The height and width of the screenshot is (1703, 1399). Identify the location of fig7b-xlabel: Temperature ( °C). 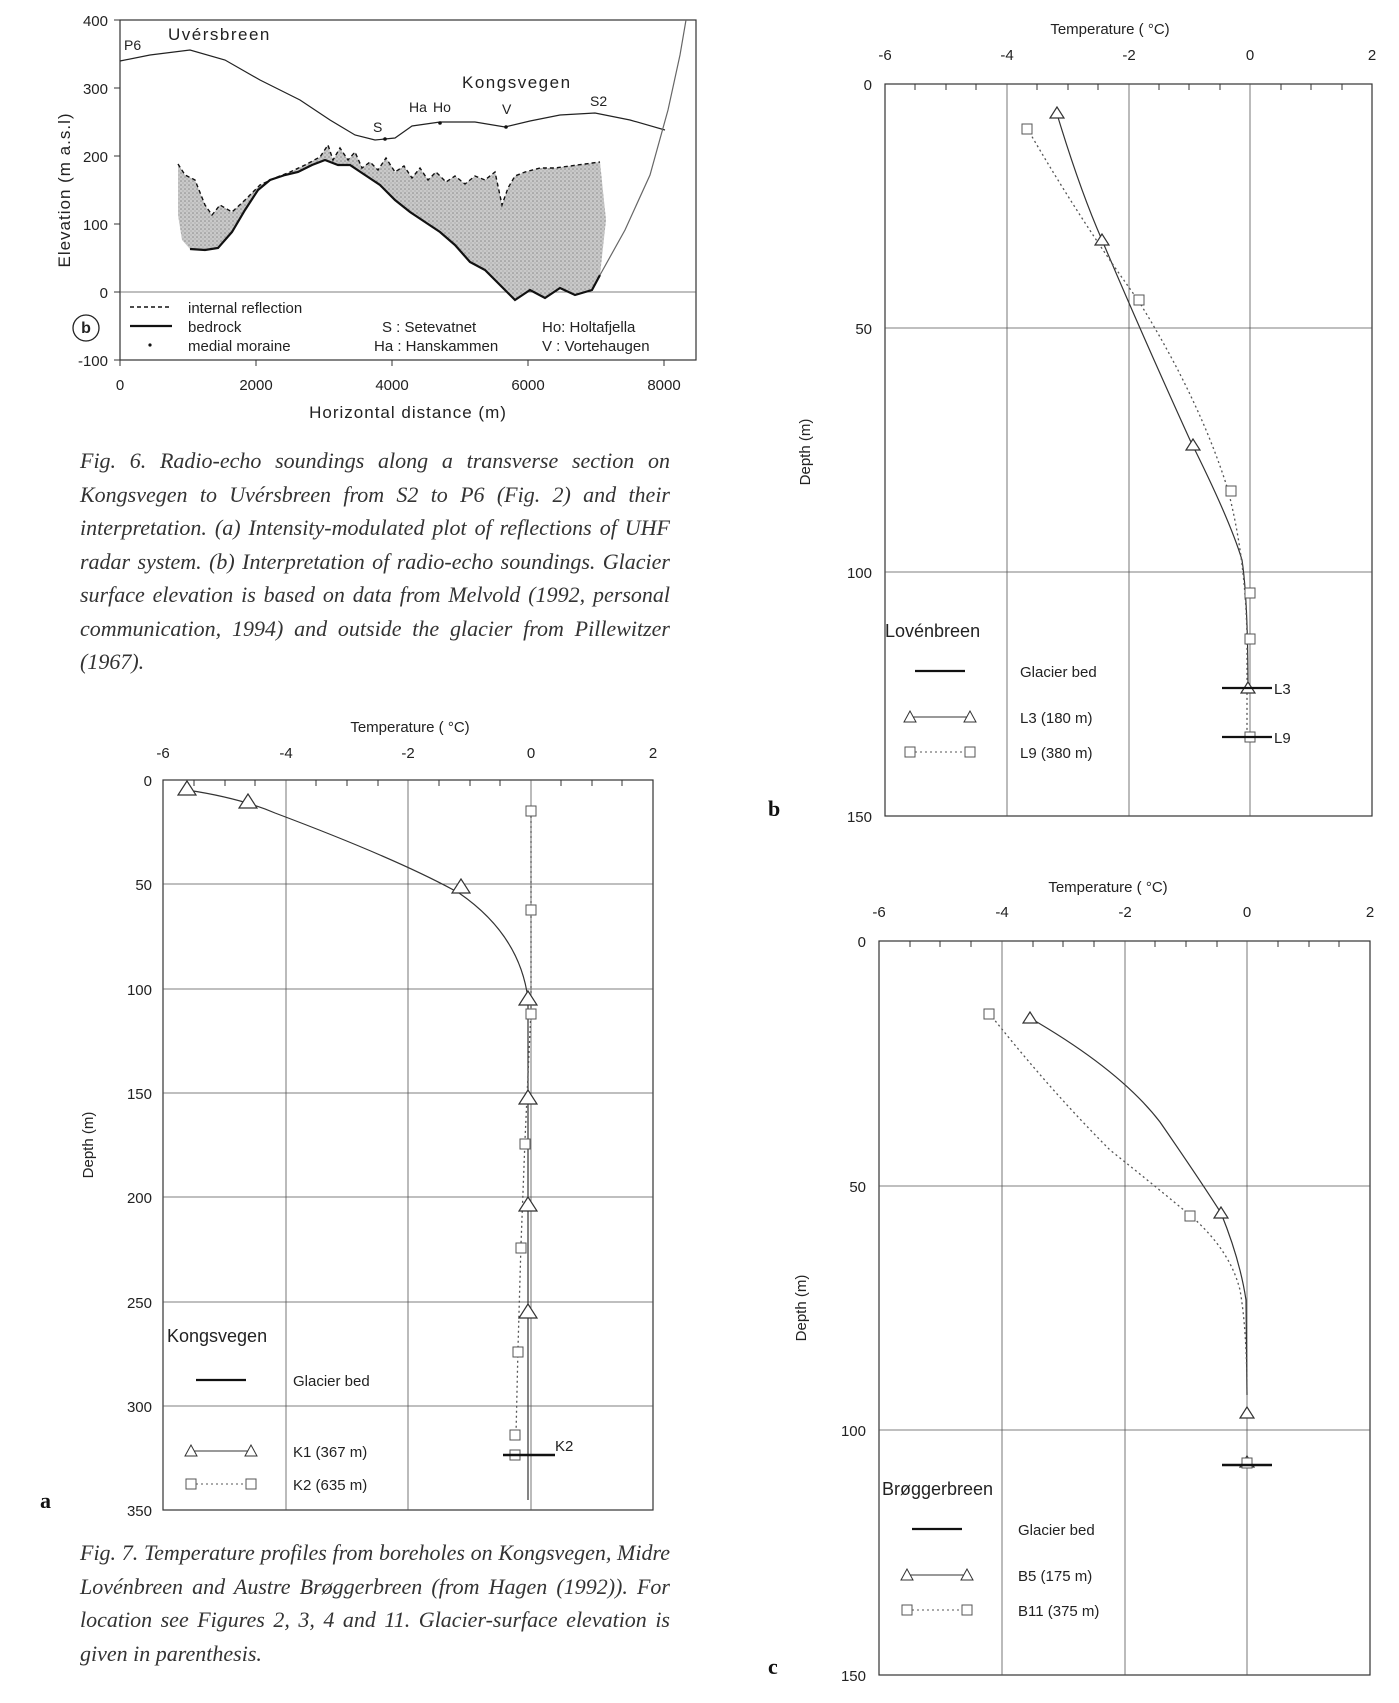
(1109, 29).